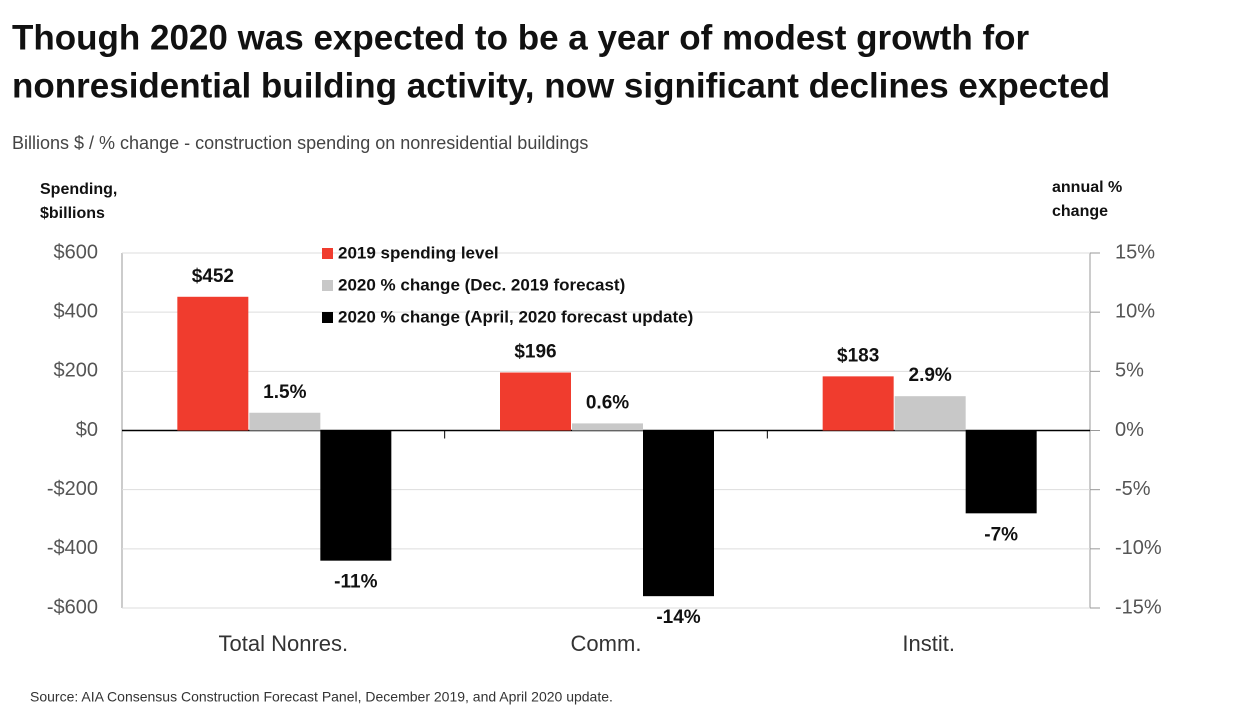  I want to click on value-label: -11%, so click(355, 582).